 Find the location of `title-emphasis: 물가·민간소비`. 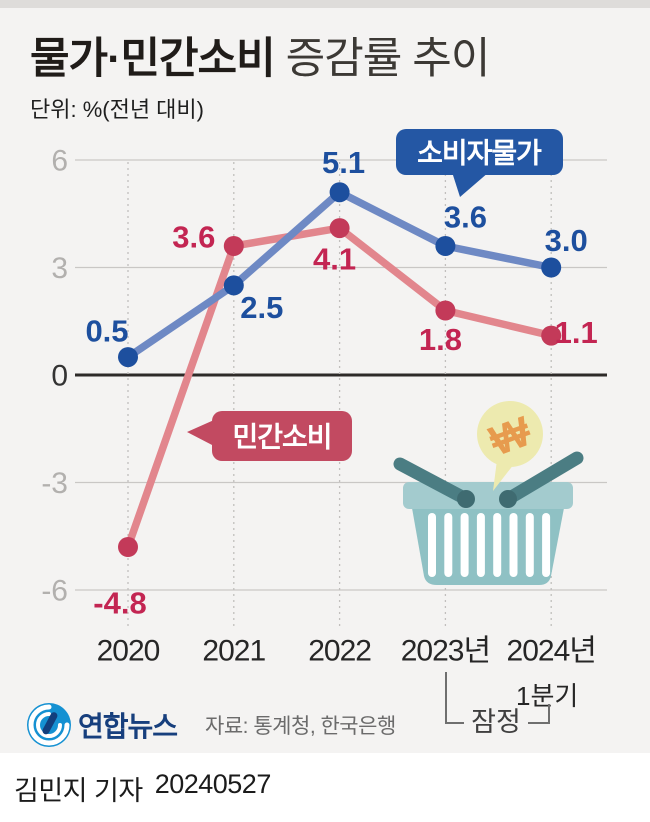

title-emphasis: 물가·민간소비 is located at coordinates (153, 59).